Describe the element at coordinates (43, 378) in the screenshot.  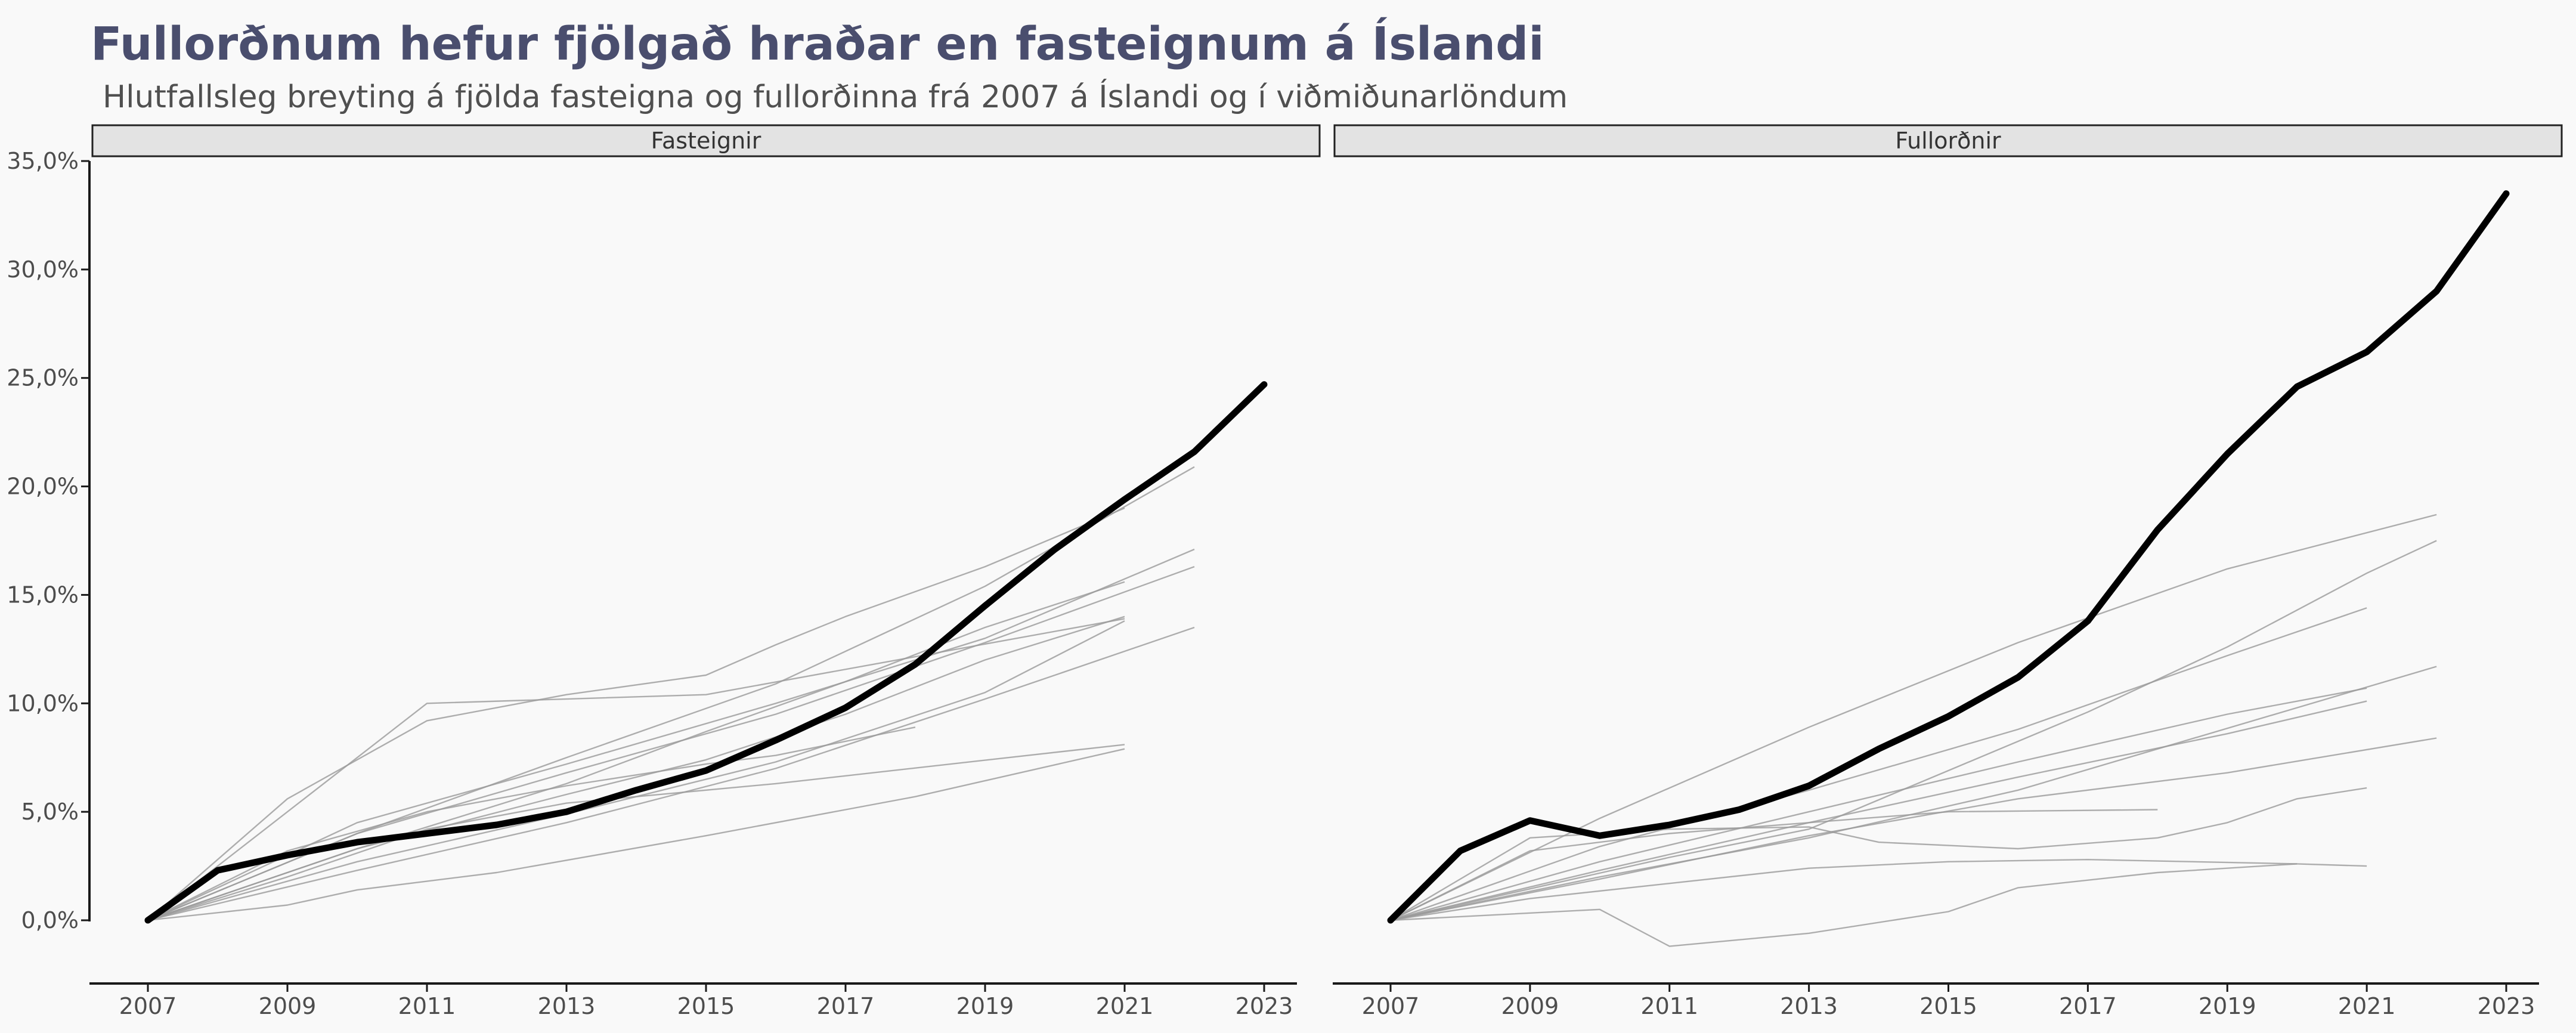
I see `y-tick-label: 25,0%` at that location.